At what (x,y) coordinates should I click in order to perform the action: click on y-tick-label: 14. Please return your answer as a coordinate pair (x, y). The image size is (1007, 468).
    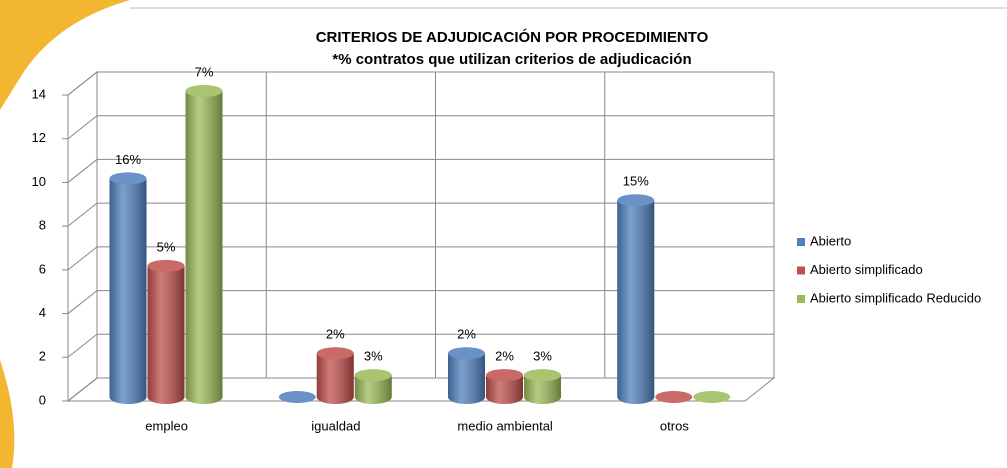
    Looking at the image, I should click on (39, 93).